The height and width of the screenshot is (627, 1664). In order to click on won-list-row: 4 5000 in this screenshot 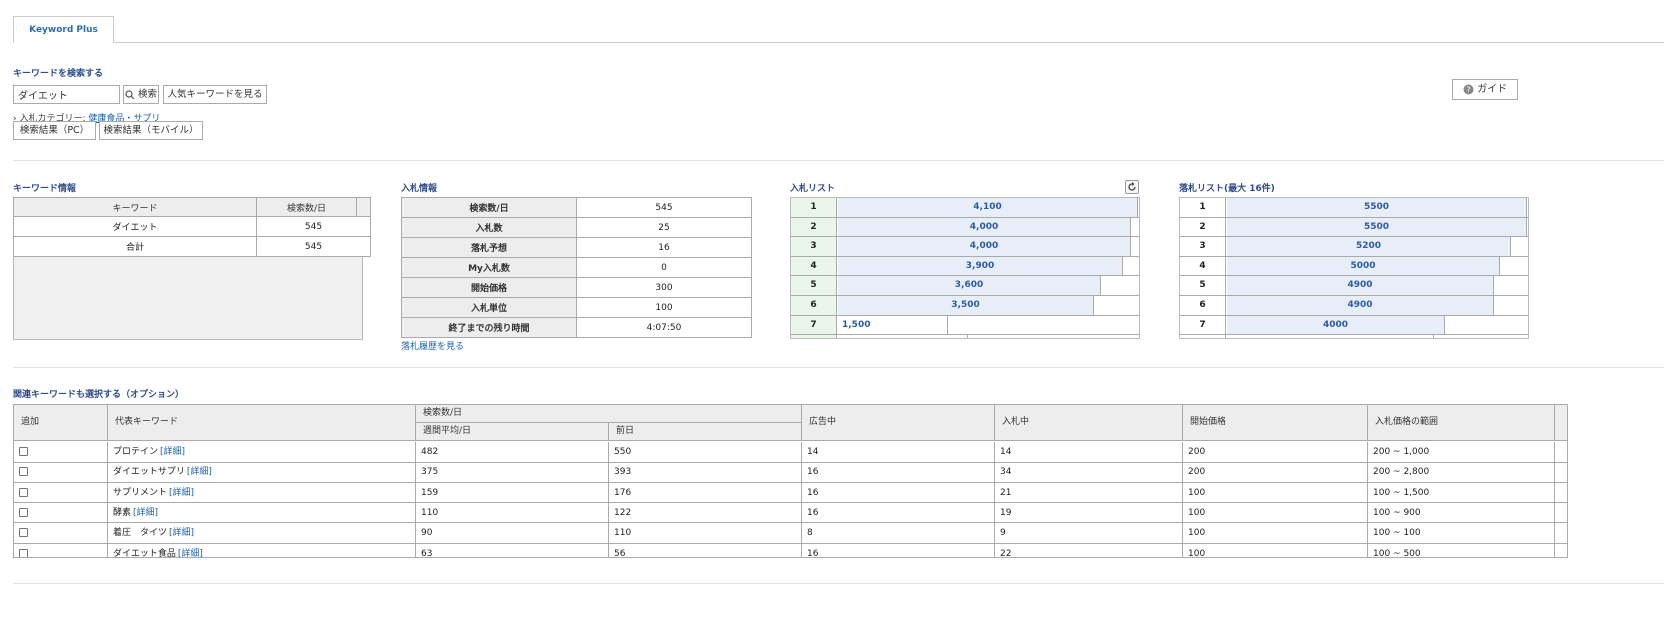, I will do `click(1354, 266)`.